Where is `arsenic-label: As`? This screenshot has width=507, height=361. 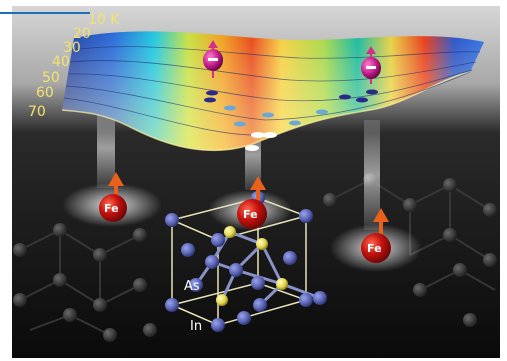
arsenic-label: As is located at coordinates (192, 286).